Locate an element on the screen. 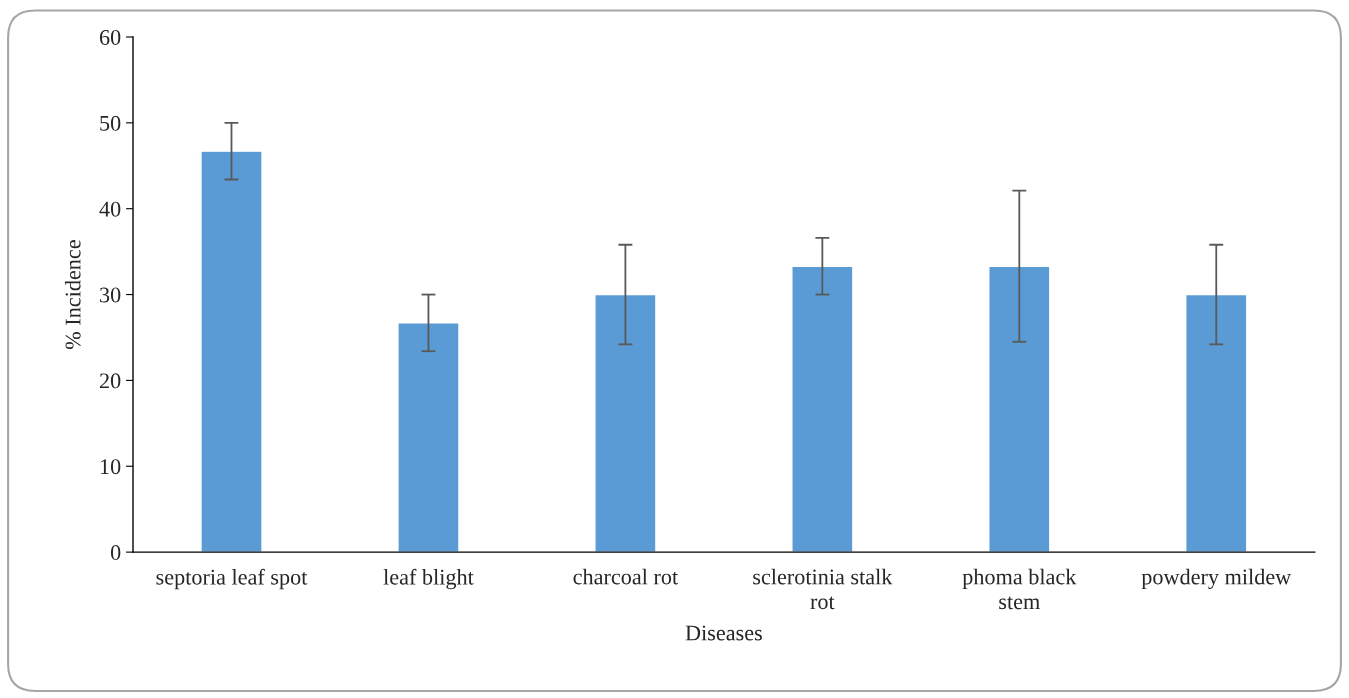 This screenshot has width=1349, height=698. y-tick-label: 50 is located at coordinates (110, 123).